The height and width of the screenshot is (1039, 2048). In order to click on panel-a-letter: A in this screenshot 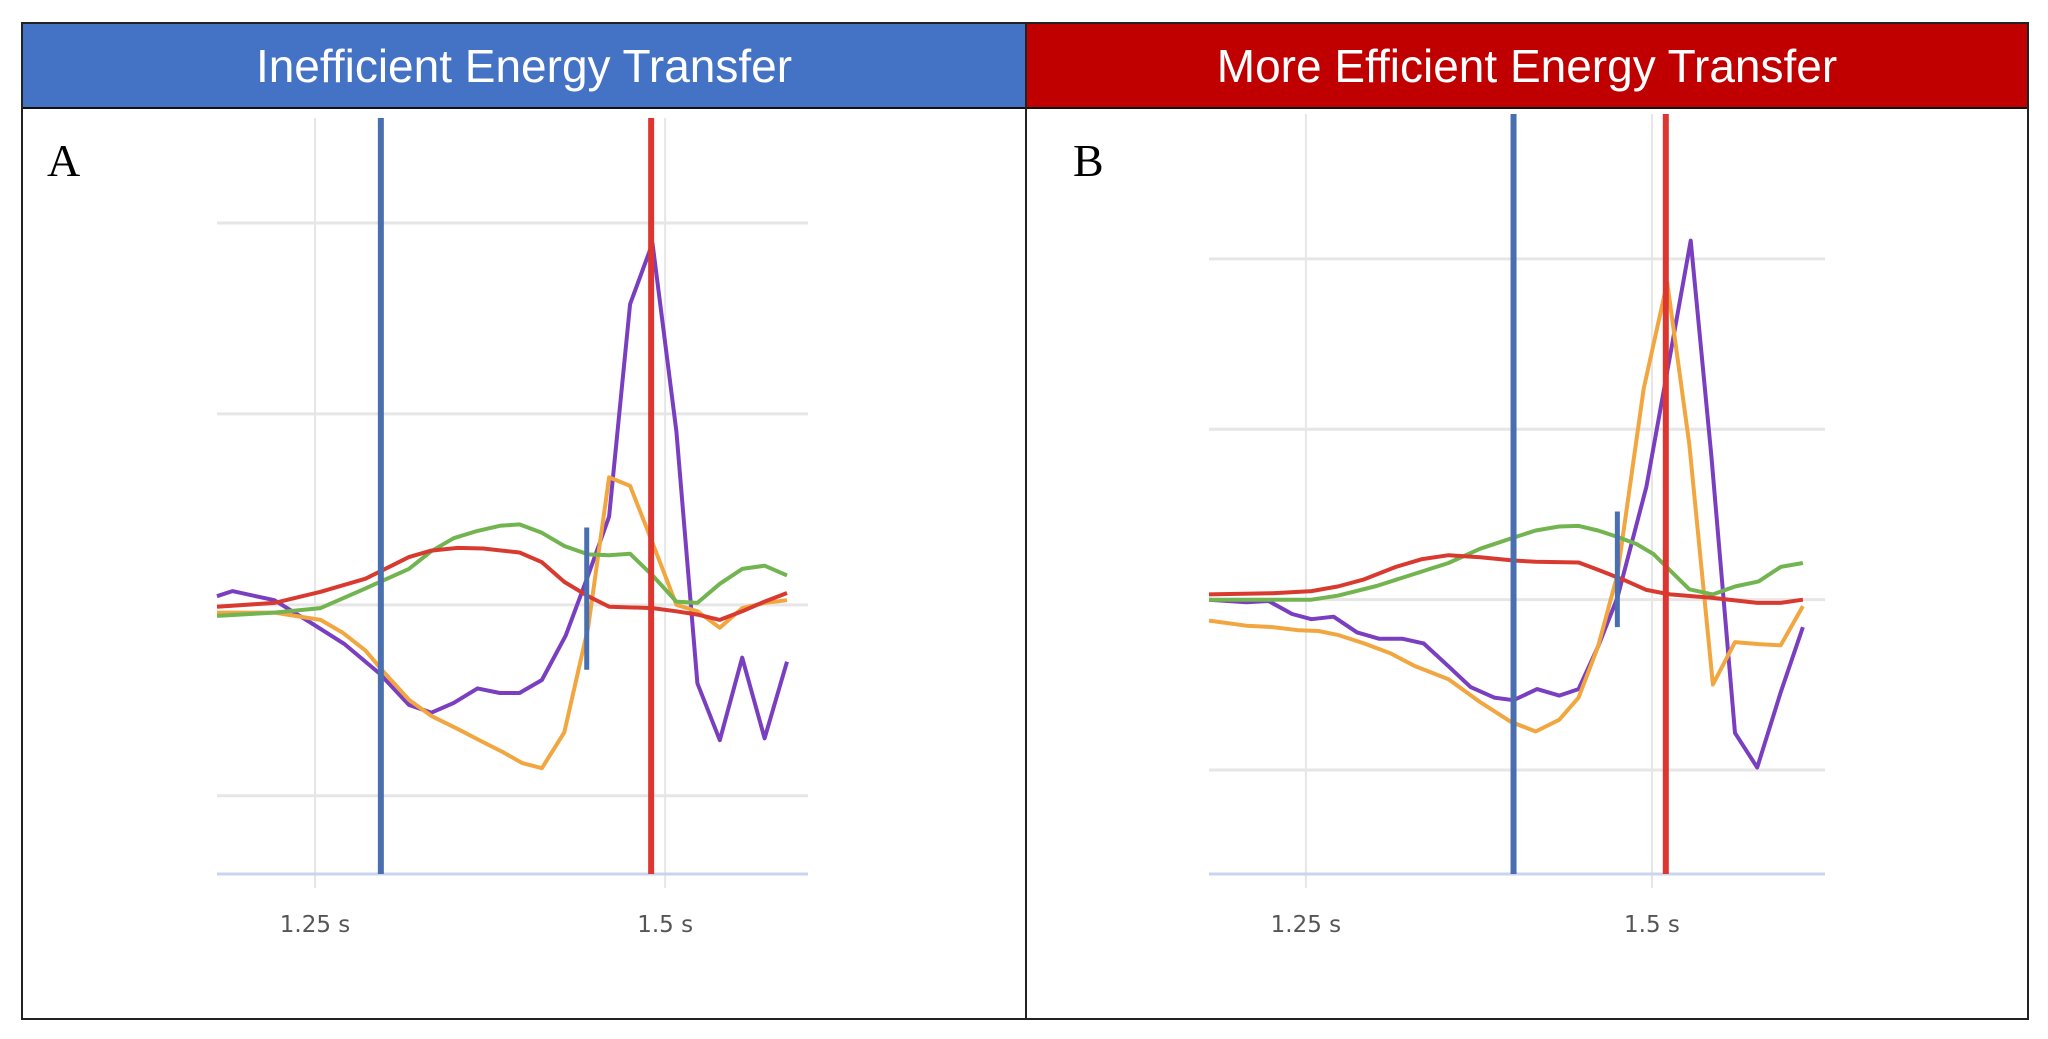, I will do `click(64, 160)`.